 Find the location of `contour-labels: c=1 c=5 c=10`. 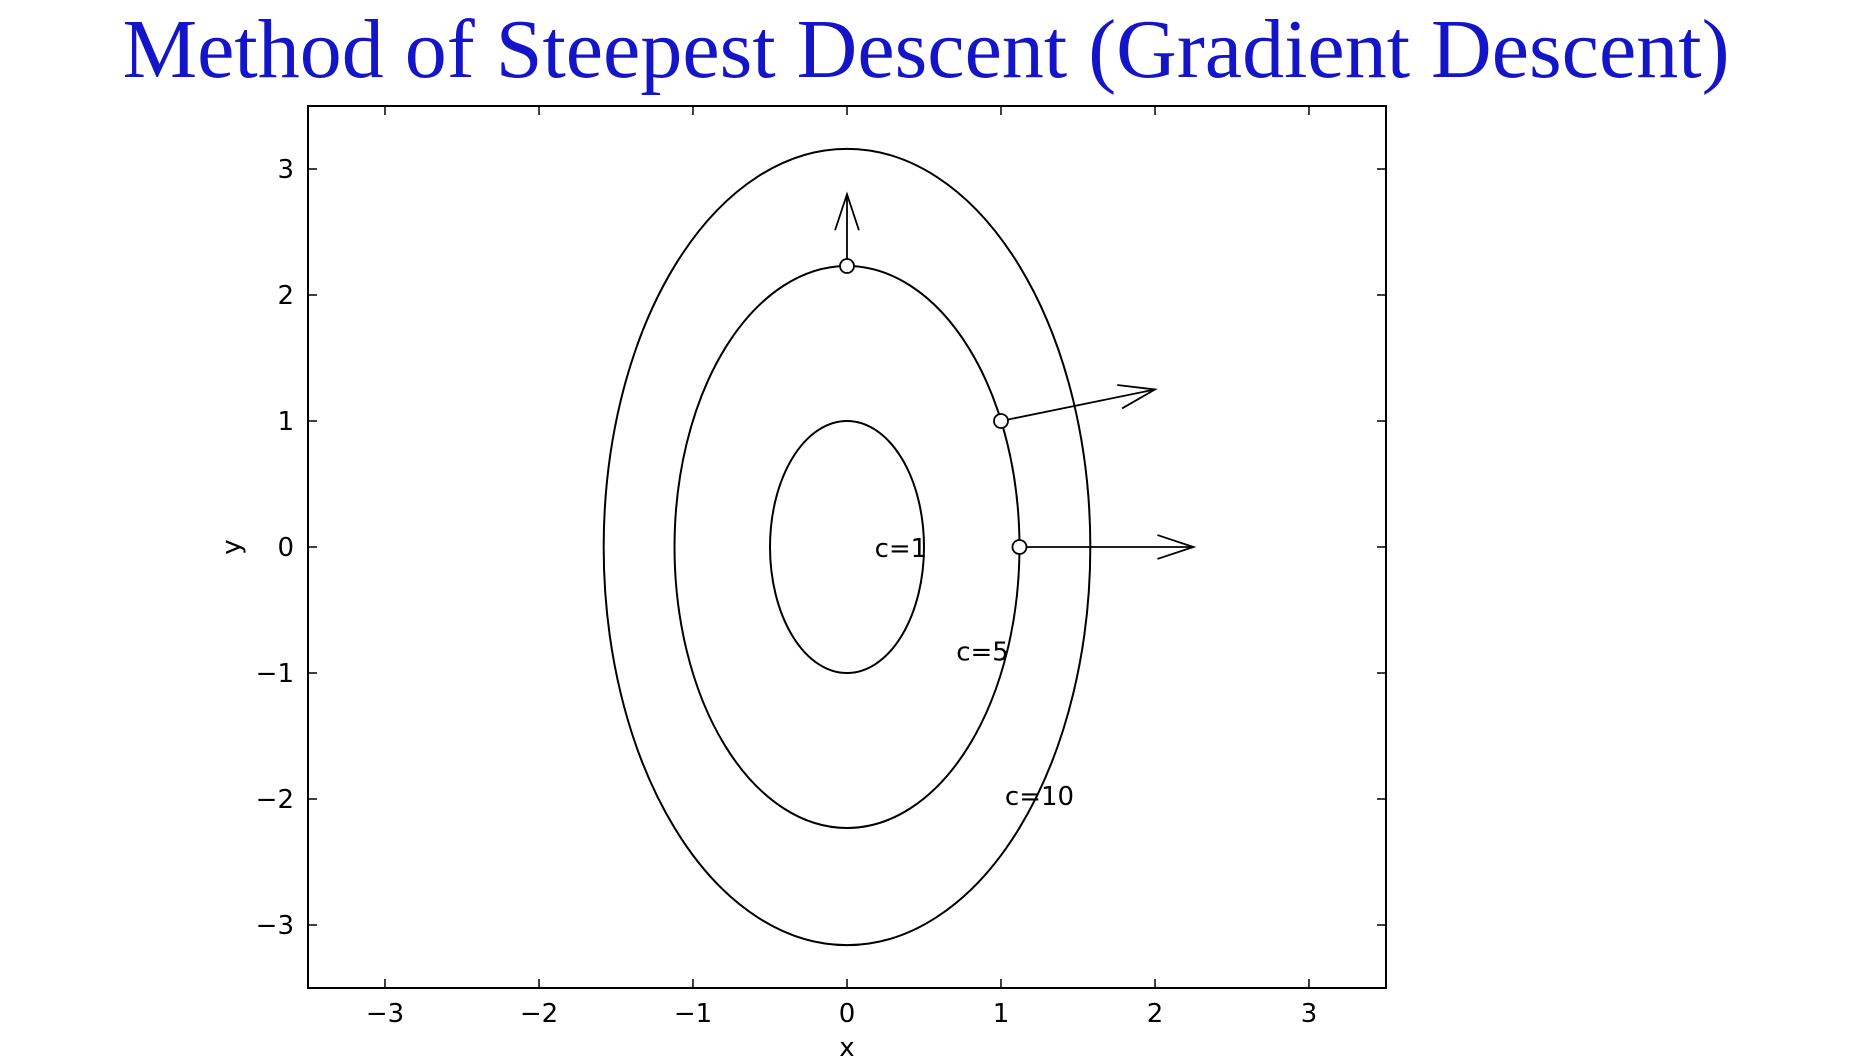

contour-labels: c=1 c=5 c=10 is located at coordinates (974, 673).